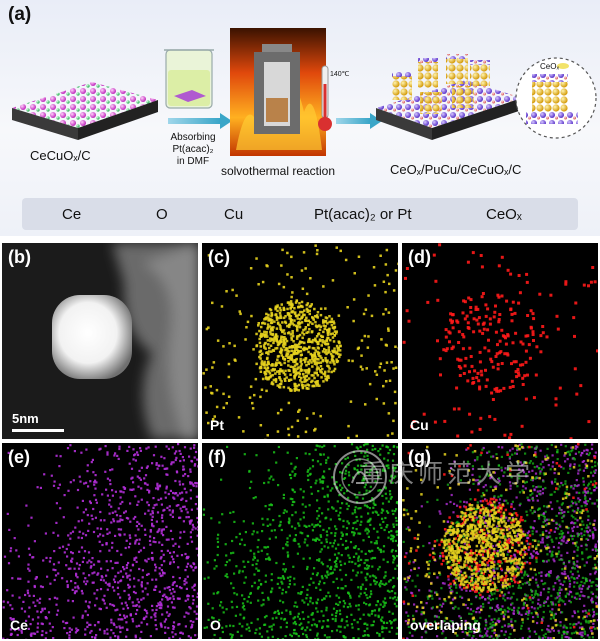  I want to click on panel-e-ce-map: (e) Ce, so click(100, 541).